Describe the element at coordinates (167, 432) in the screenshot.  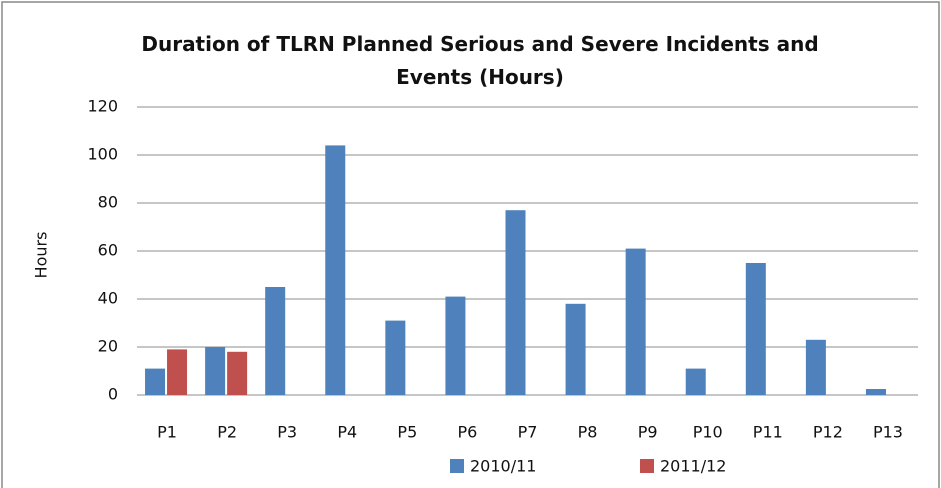
I see `x-tick-label: P1` at that location.